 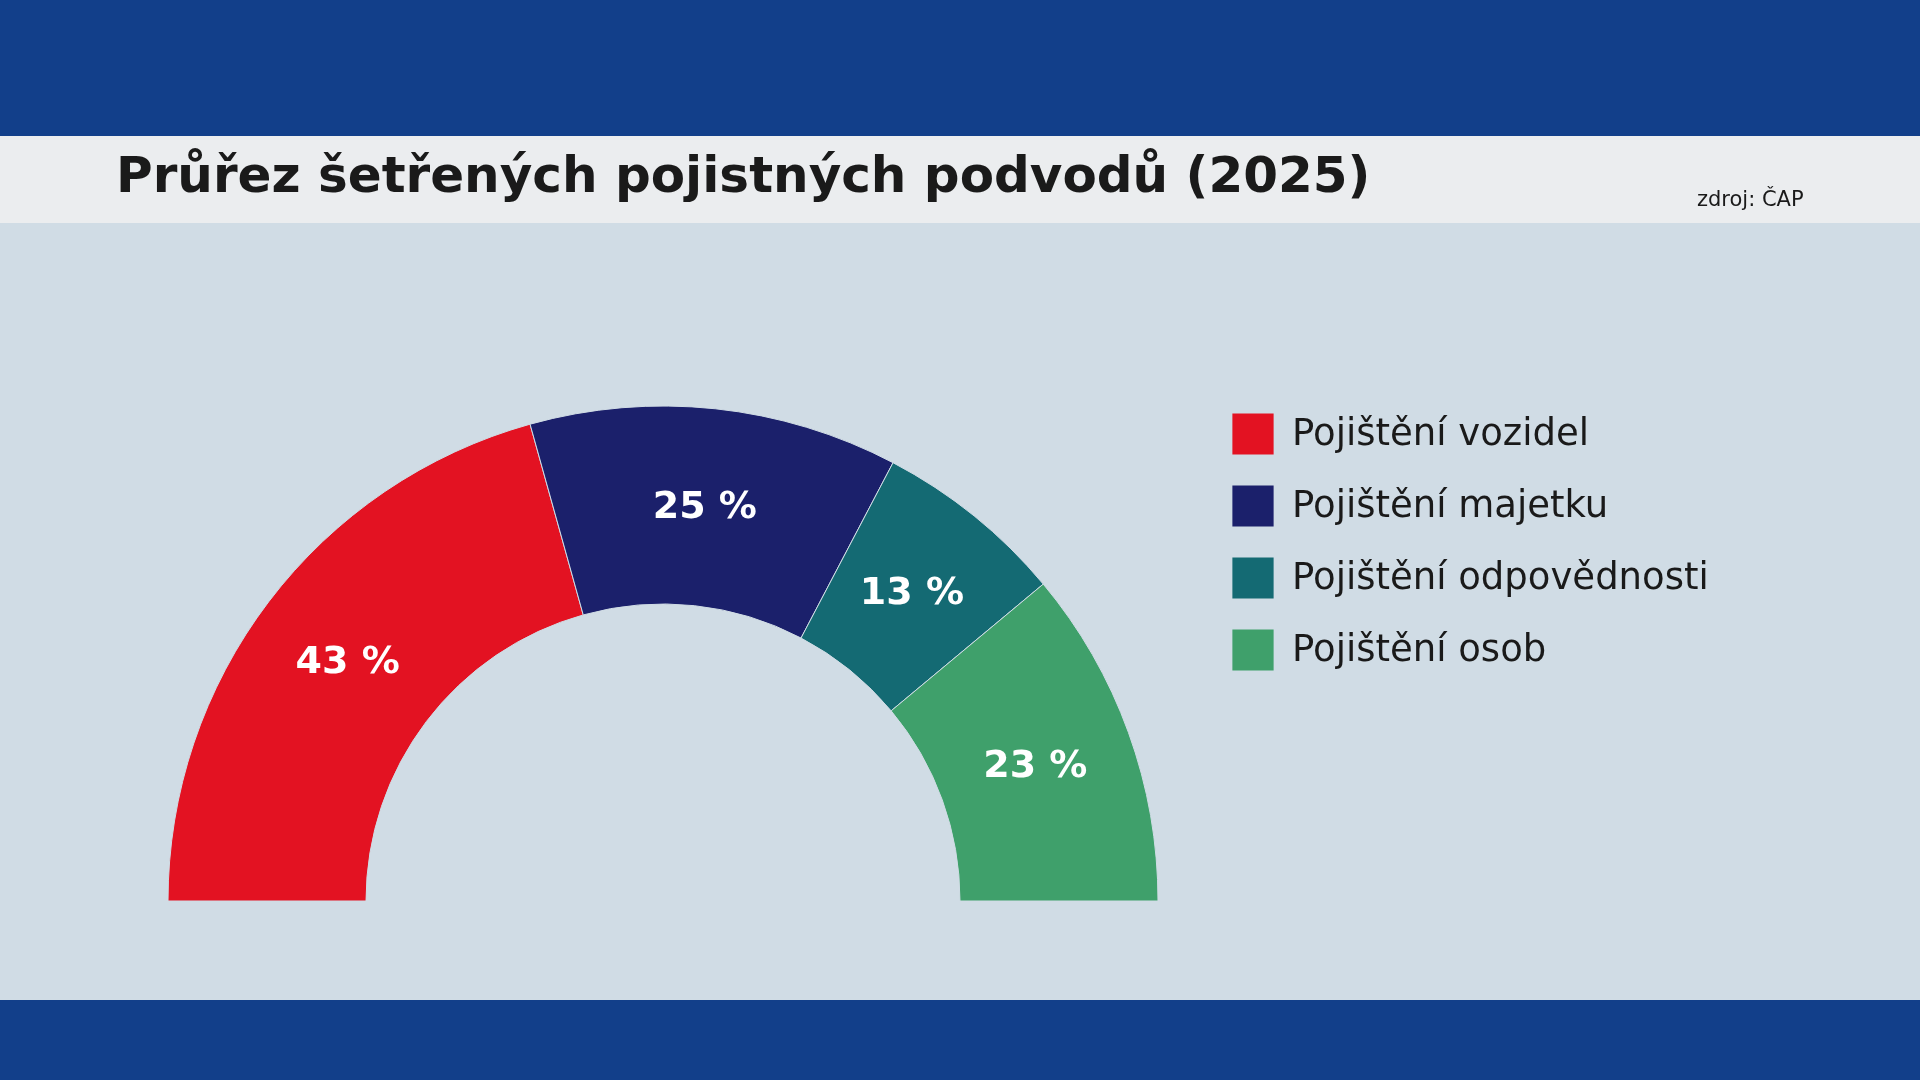 What do you see at coordinates (1500, 576) in the screenshot?
I see `legend-label: Pojištění odpovědnosti` at bounding box center [1500, 576].